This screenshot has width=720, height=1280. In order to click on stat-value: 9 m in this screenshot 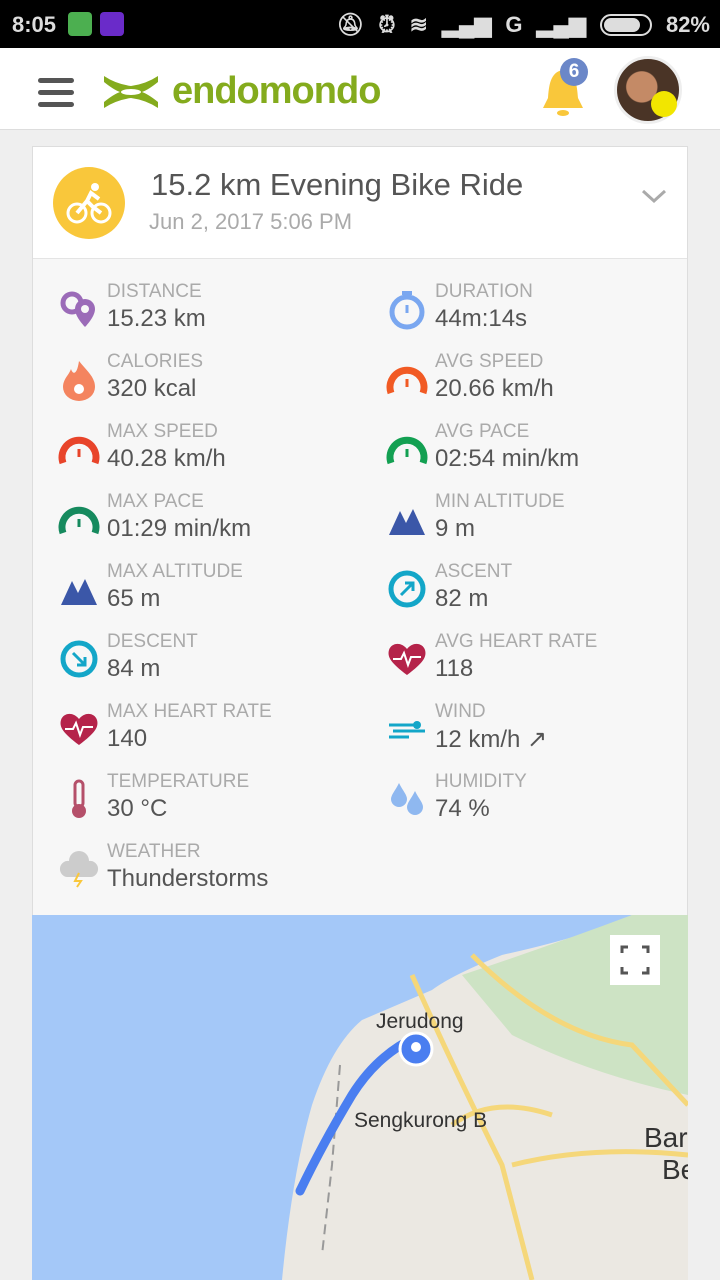, I will do `click(455, 528)`.